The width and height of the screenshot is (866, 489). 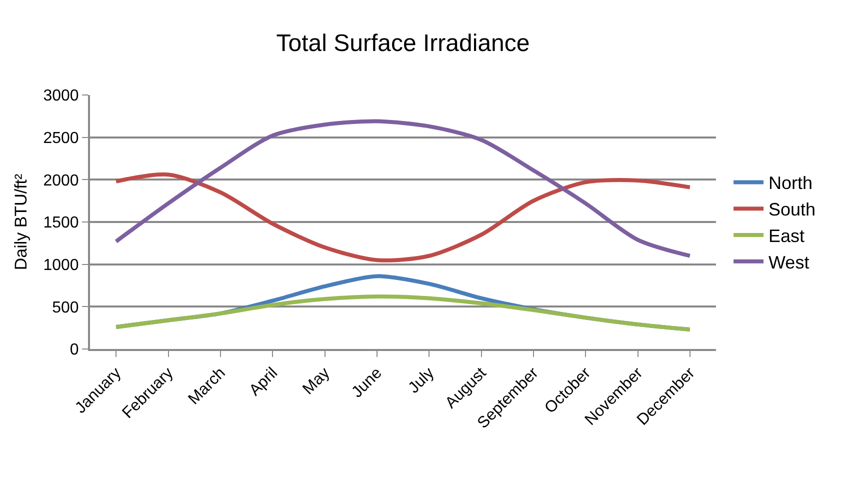 What do you see at coordinates (317, 381) in the screenshot?
I see `x-tick-label: May` at bounding box center [317, 381].